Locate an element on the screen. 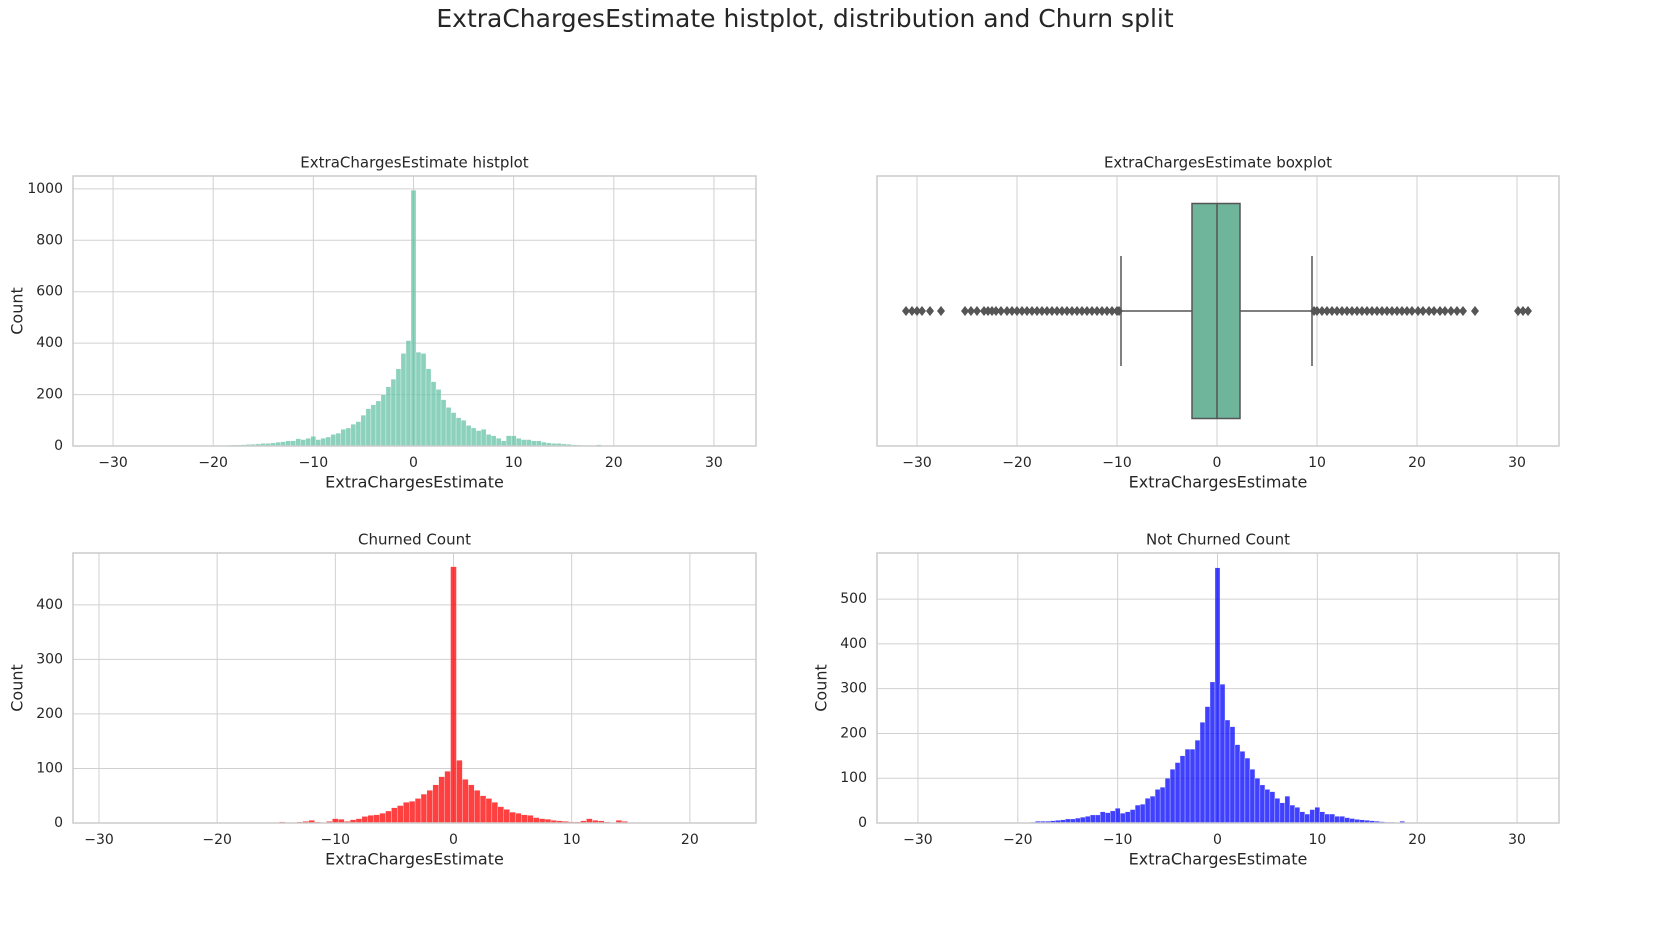 This screenshot has height=937, width=1675. panel-title: Churned Count is located at coordinates (414, 540).